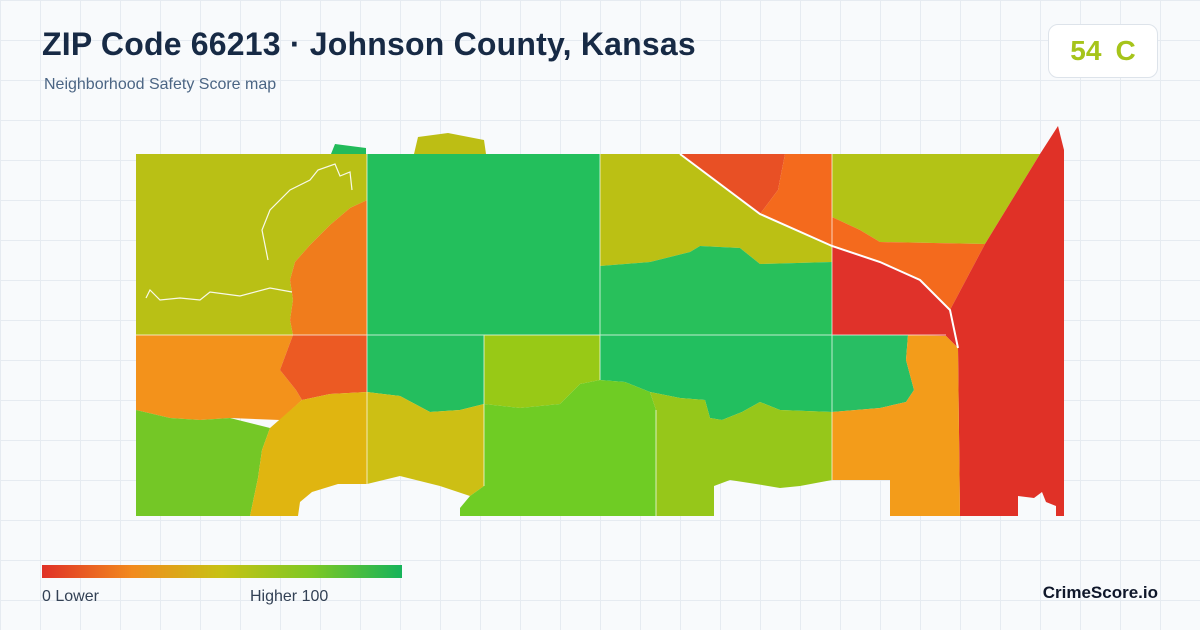  What do you see at coordinates (1100, 592) in the screenshot?
I see `brand-name: CrimeScore.io` at bounding box center [1100, 592].